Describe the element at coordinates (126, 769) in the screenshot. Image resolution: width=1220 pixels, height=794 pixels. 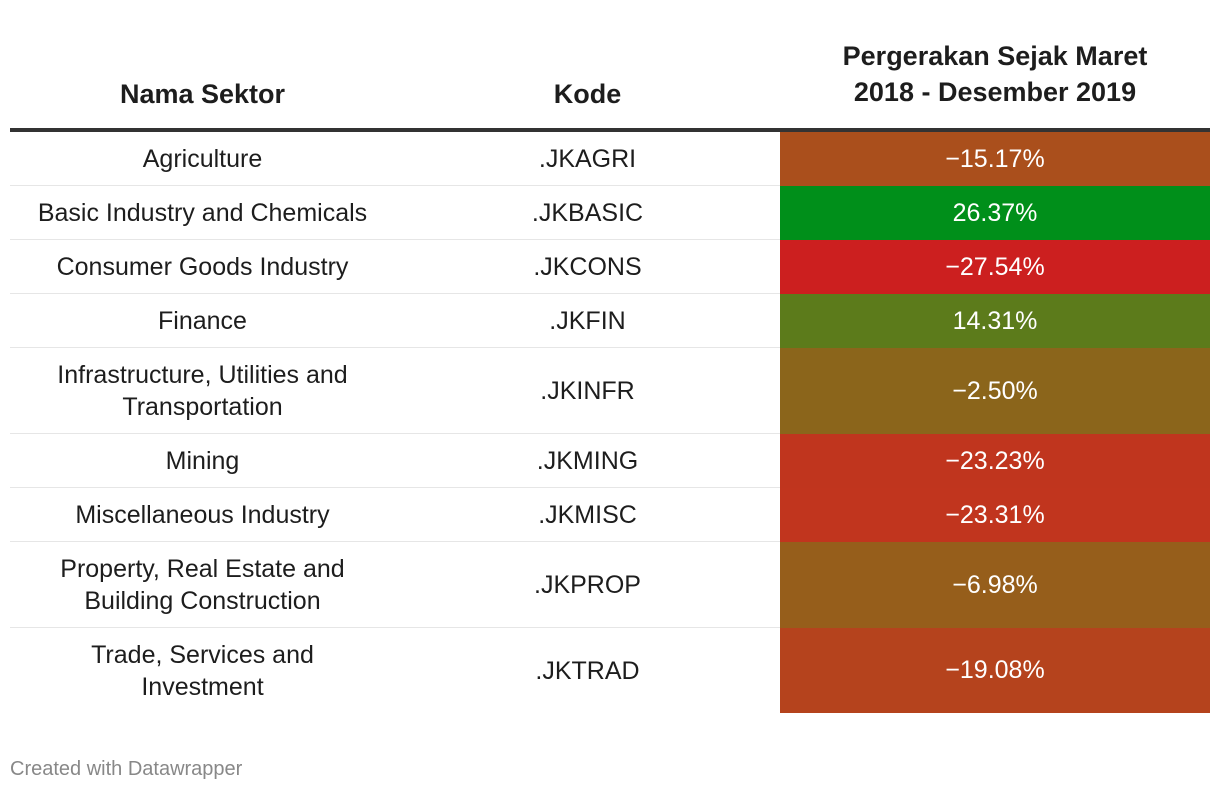
I see `datawrapper-credit: Created with Datawrapper` at that location.